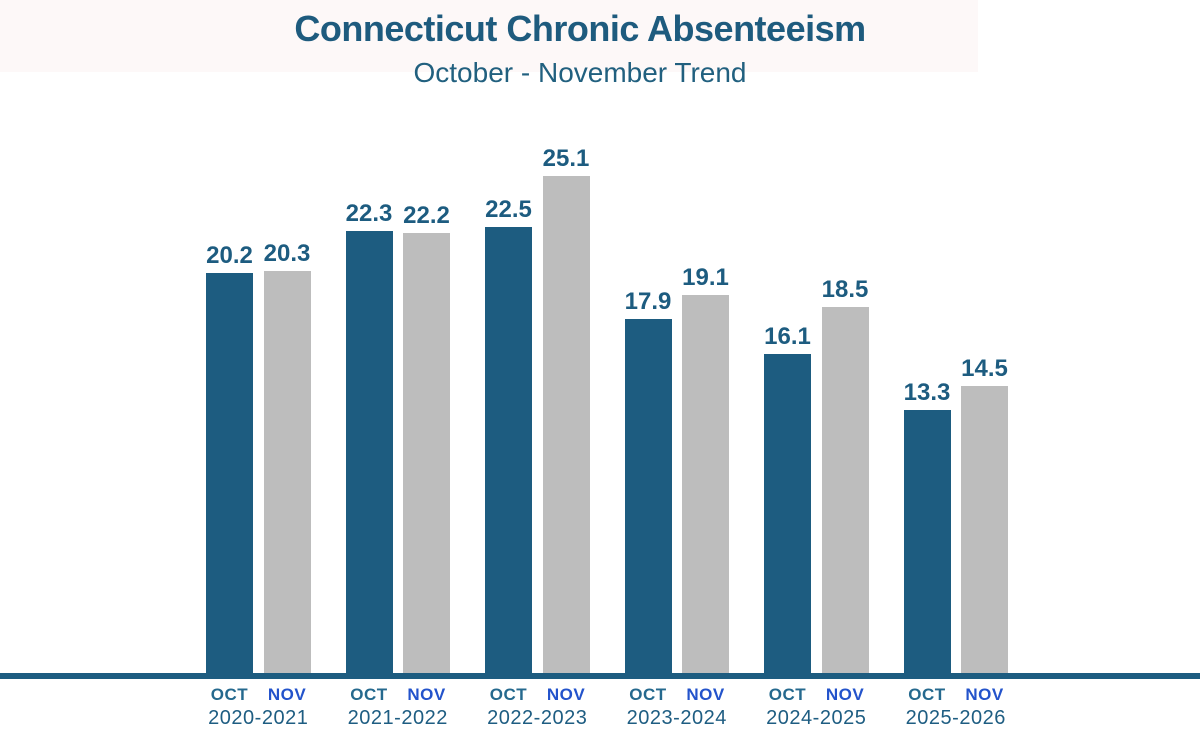 This screenshot has width=1200, height=753. Describe the element at coordinates (287, 694) in the screenshot. I see `x-label-nov-2020-2021: NOV` at that location.